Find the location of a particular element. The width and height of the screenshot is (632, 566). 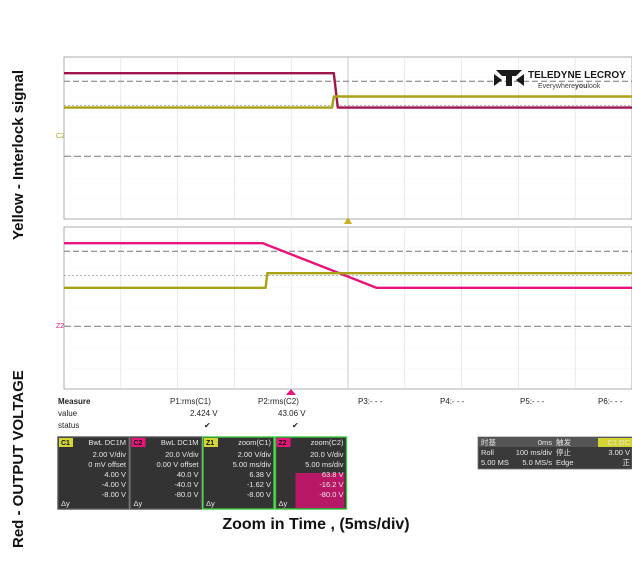

z2-marker: Z2 is located at coordinates (60, 326).